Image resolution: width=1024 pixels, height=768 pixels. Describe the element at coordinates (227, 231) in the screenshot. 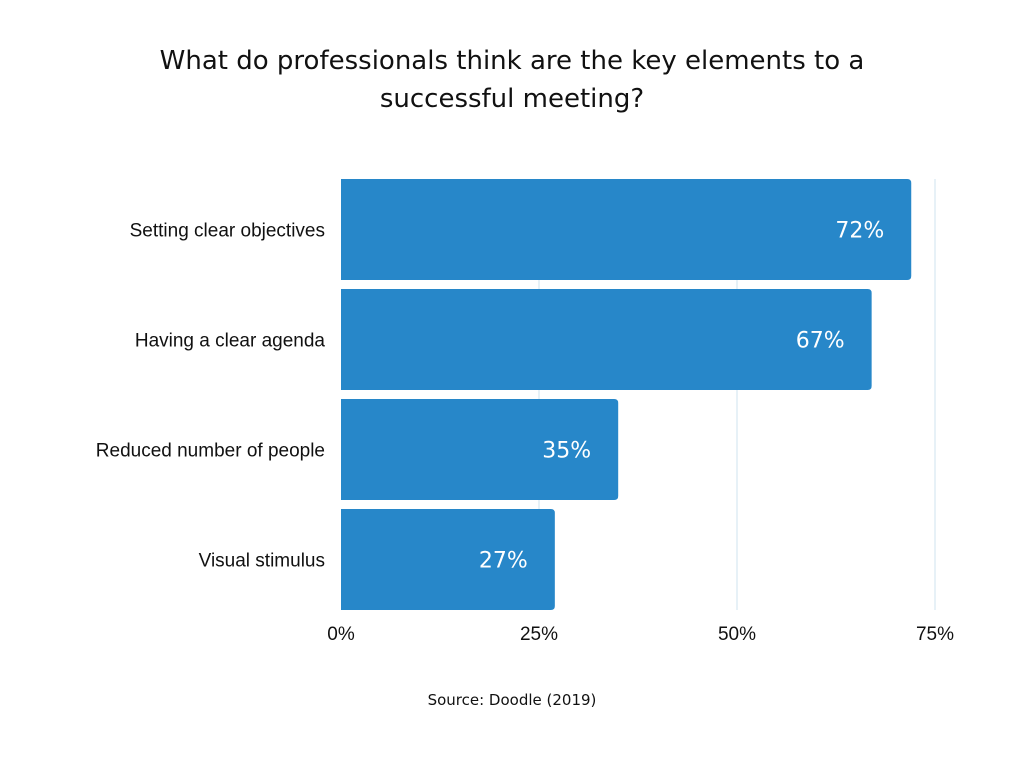

I see `category-label-0: Setting clear objectives` at that location.